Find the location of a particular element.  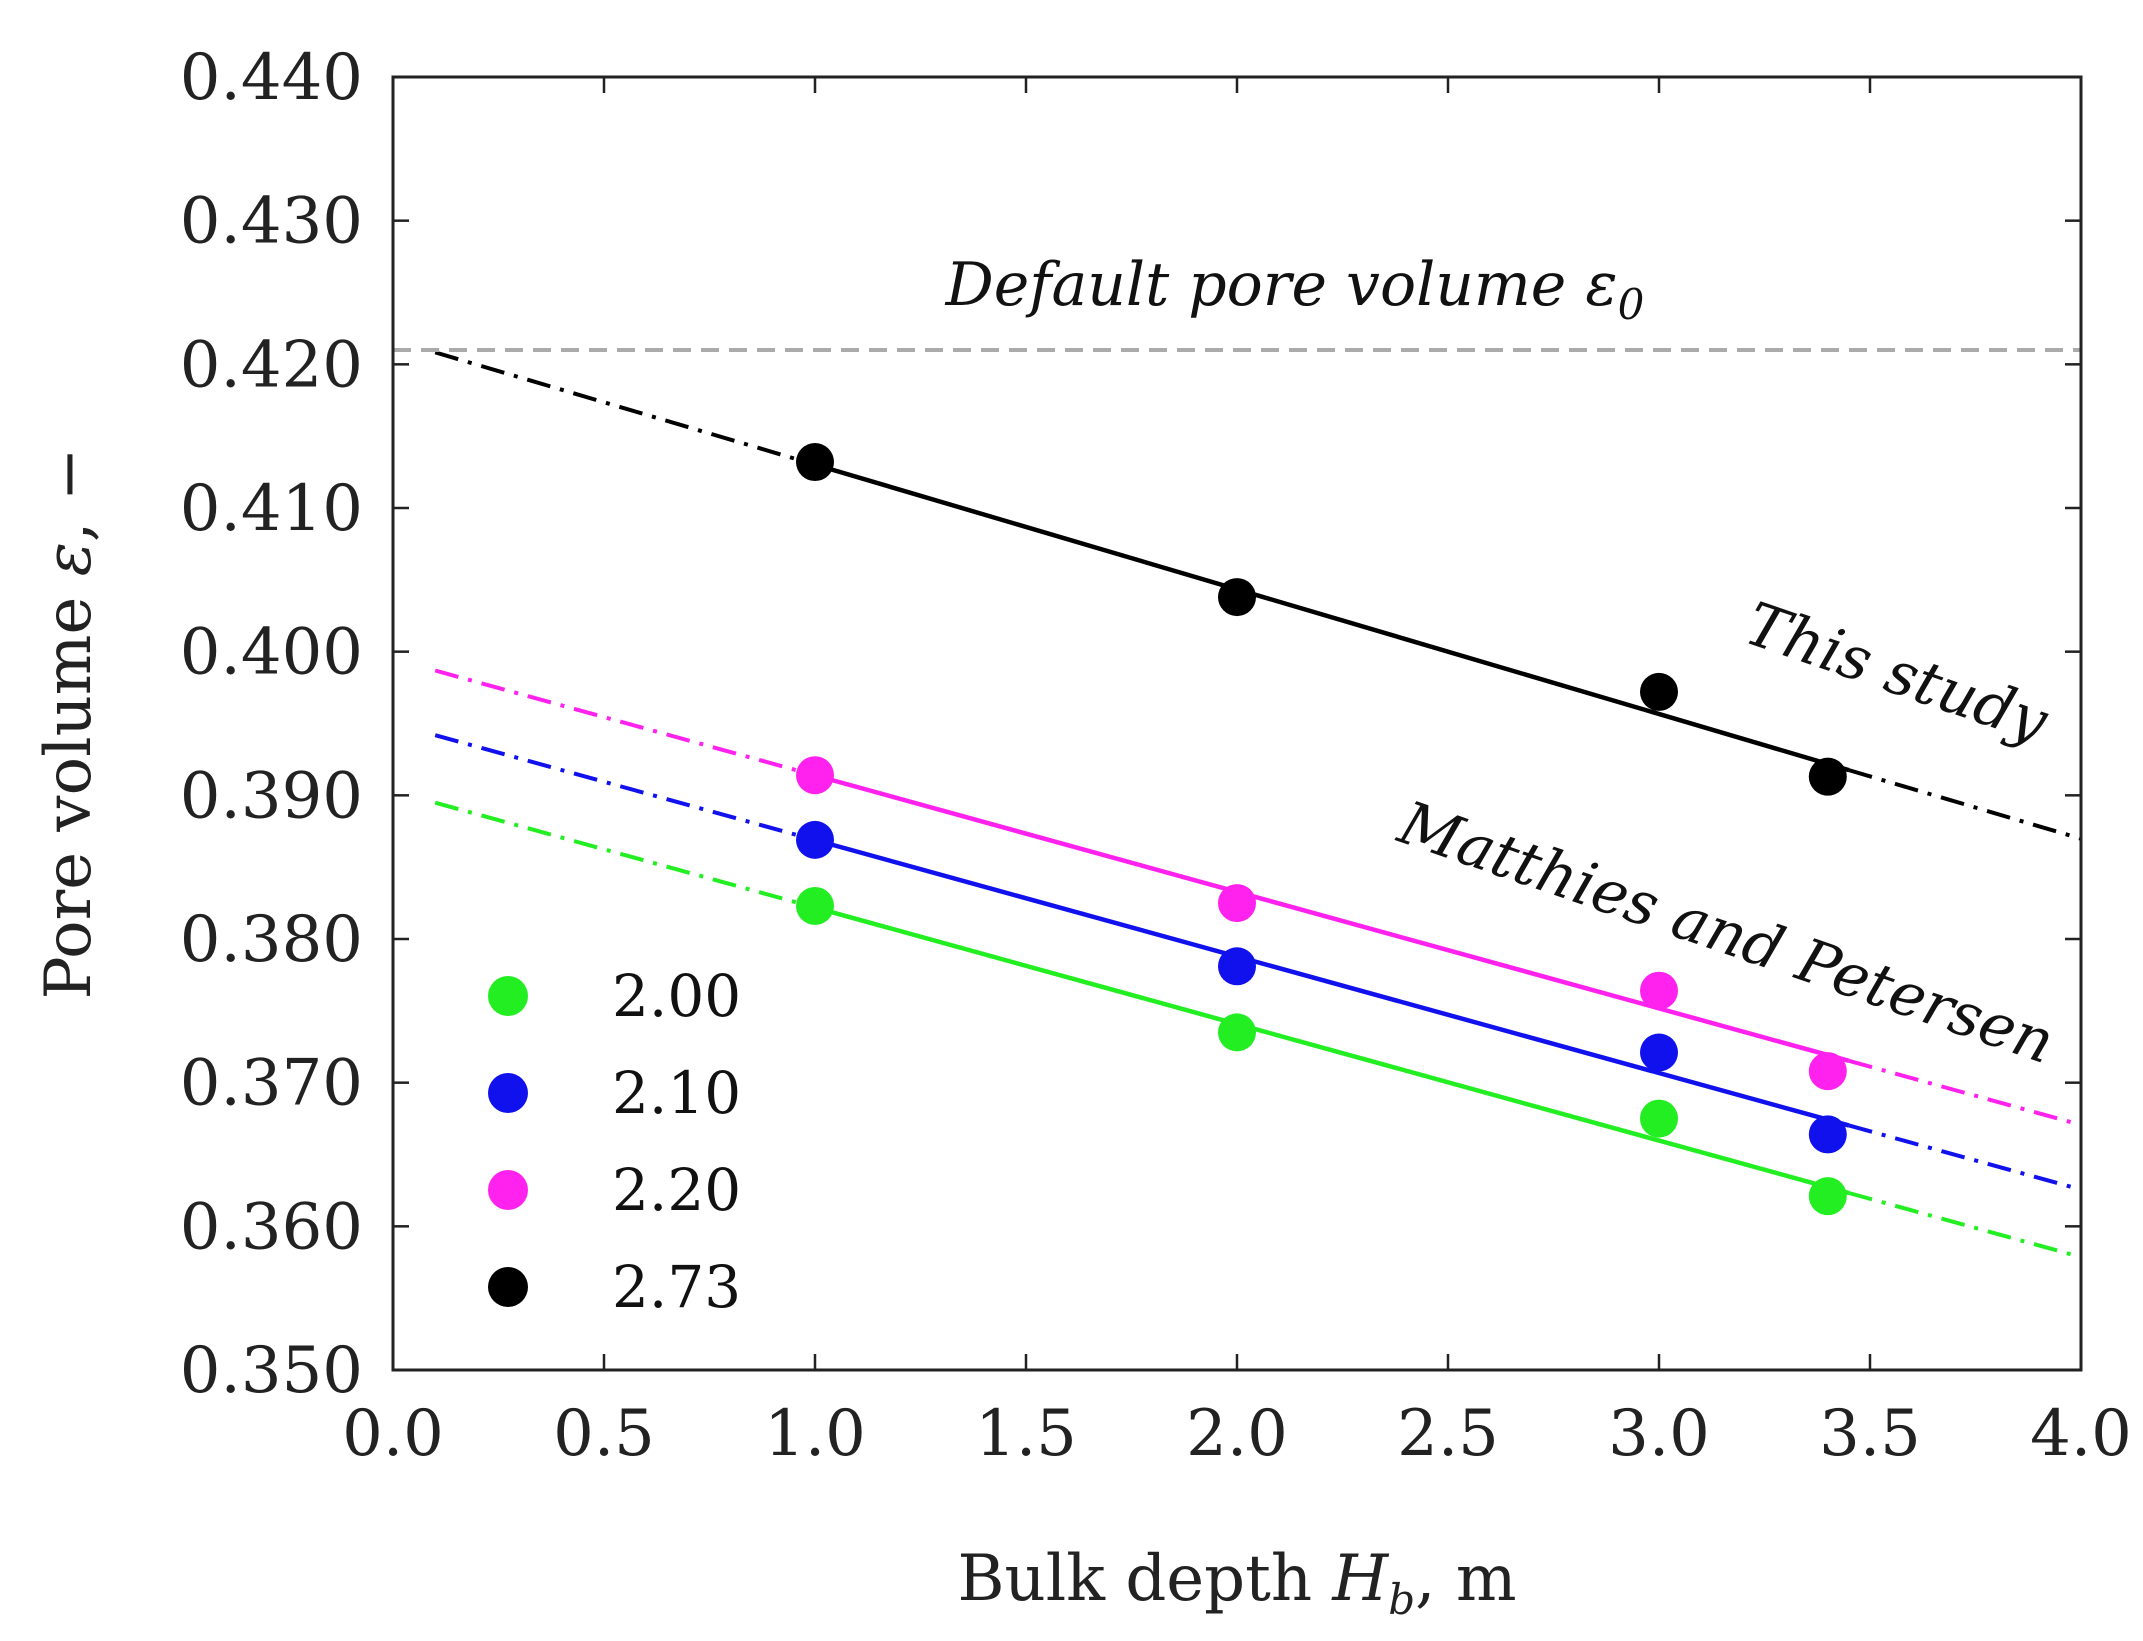

legend-label-2-10: 2.10 is located at coordinates (676, 1093).